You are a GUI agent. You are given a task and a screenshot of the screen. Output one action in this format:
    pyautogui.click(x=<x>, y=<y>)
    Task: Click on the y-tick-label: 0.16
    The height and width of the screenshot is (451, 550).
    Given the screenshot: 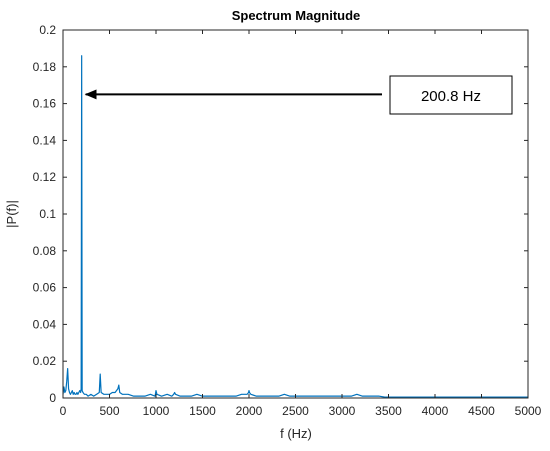 What is the action you would take?
    pyautogui.click(x=45, y=104)
    